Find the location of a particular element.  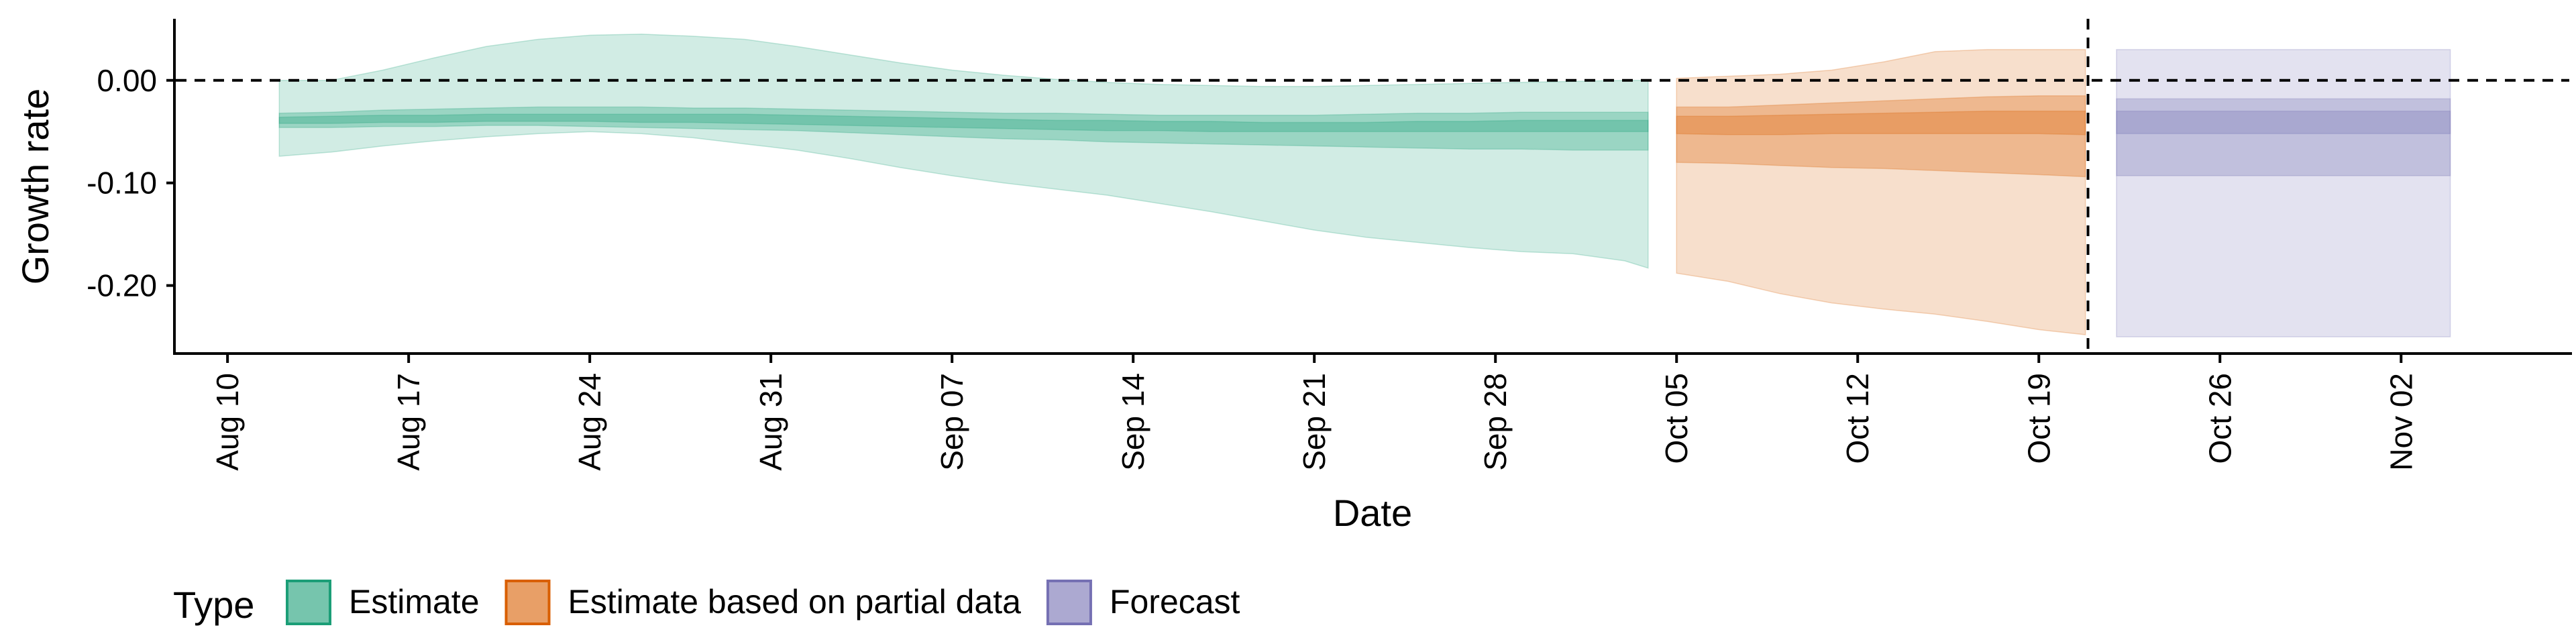

legend-title: Type is located at coordinates (213, 605).